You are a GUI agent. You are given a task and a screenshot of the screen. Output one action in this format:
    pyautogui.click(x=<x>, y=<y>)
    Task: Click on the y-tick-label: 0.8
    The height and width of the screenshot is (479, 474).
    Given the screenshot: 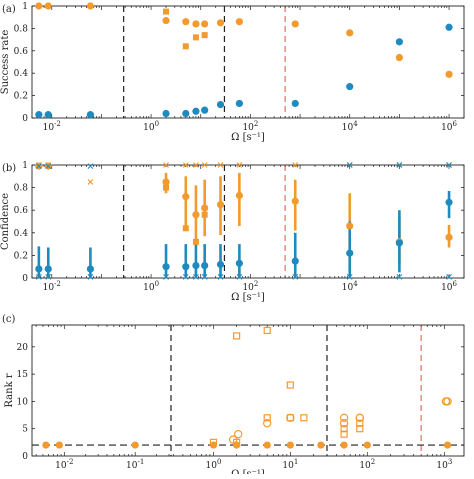 What is the action you would take?
    pyautogui.click(x=21, y=189)
    